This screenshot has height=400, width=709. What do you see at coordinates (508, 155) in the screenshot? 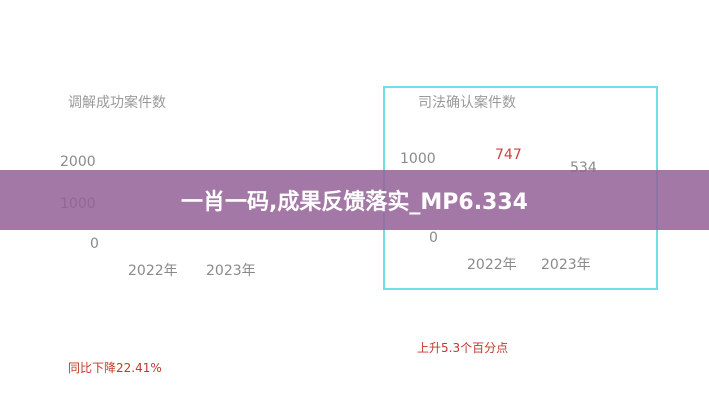
I see `value-label: 747` at bounding box center [508, 155].